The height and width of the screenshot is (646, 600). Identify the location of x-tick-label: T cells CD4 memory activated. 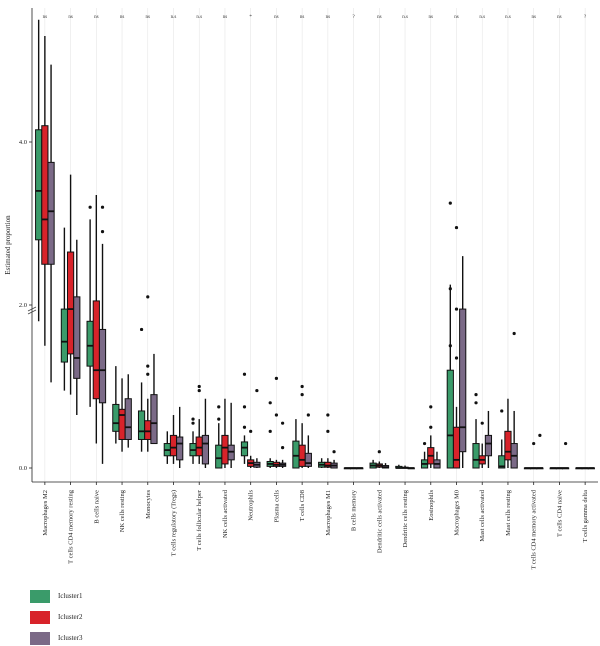
(534, 529).